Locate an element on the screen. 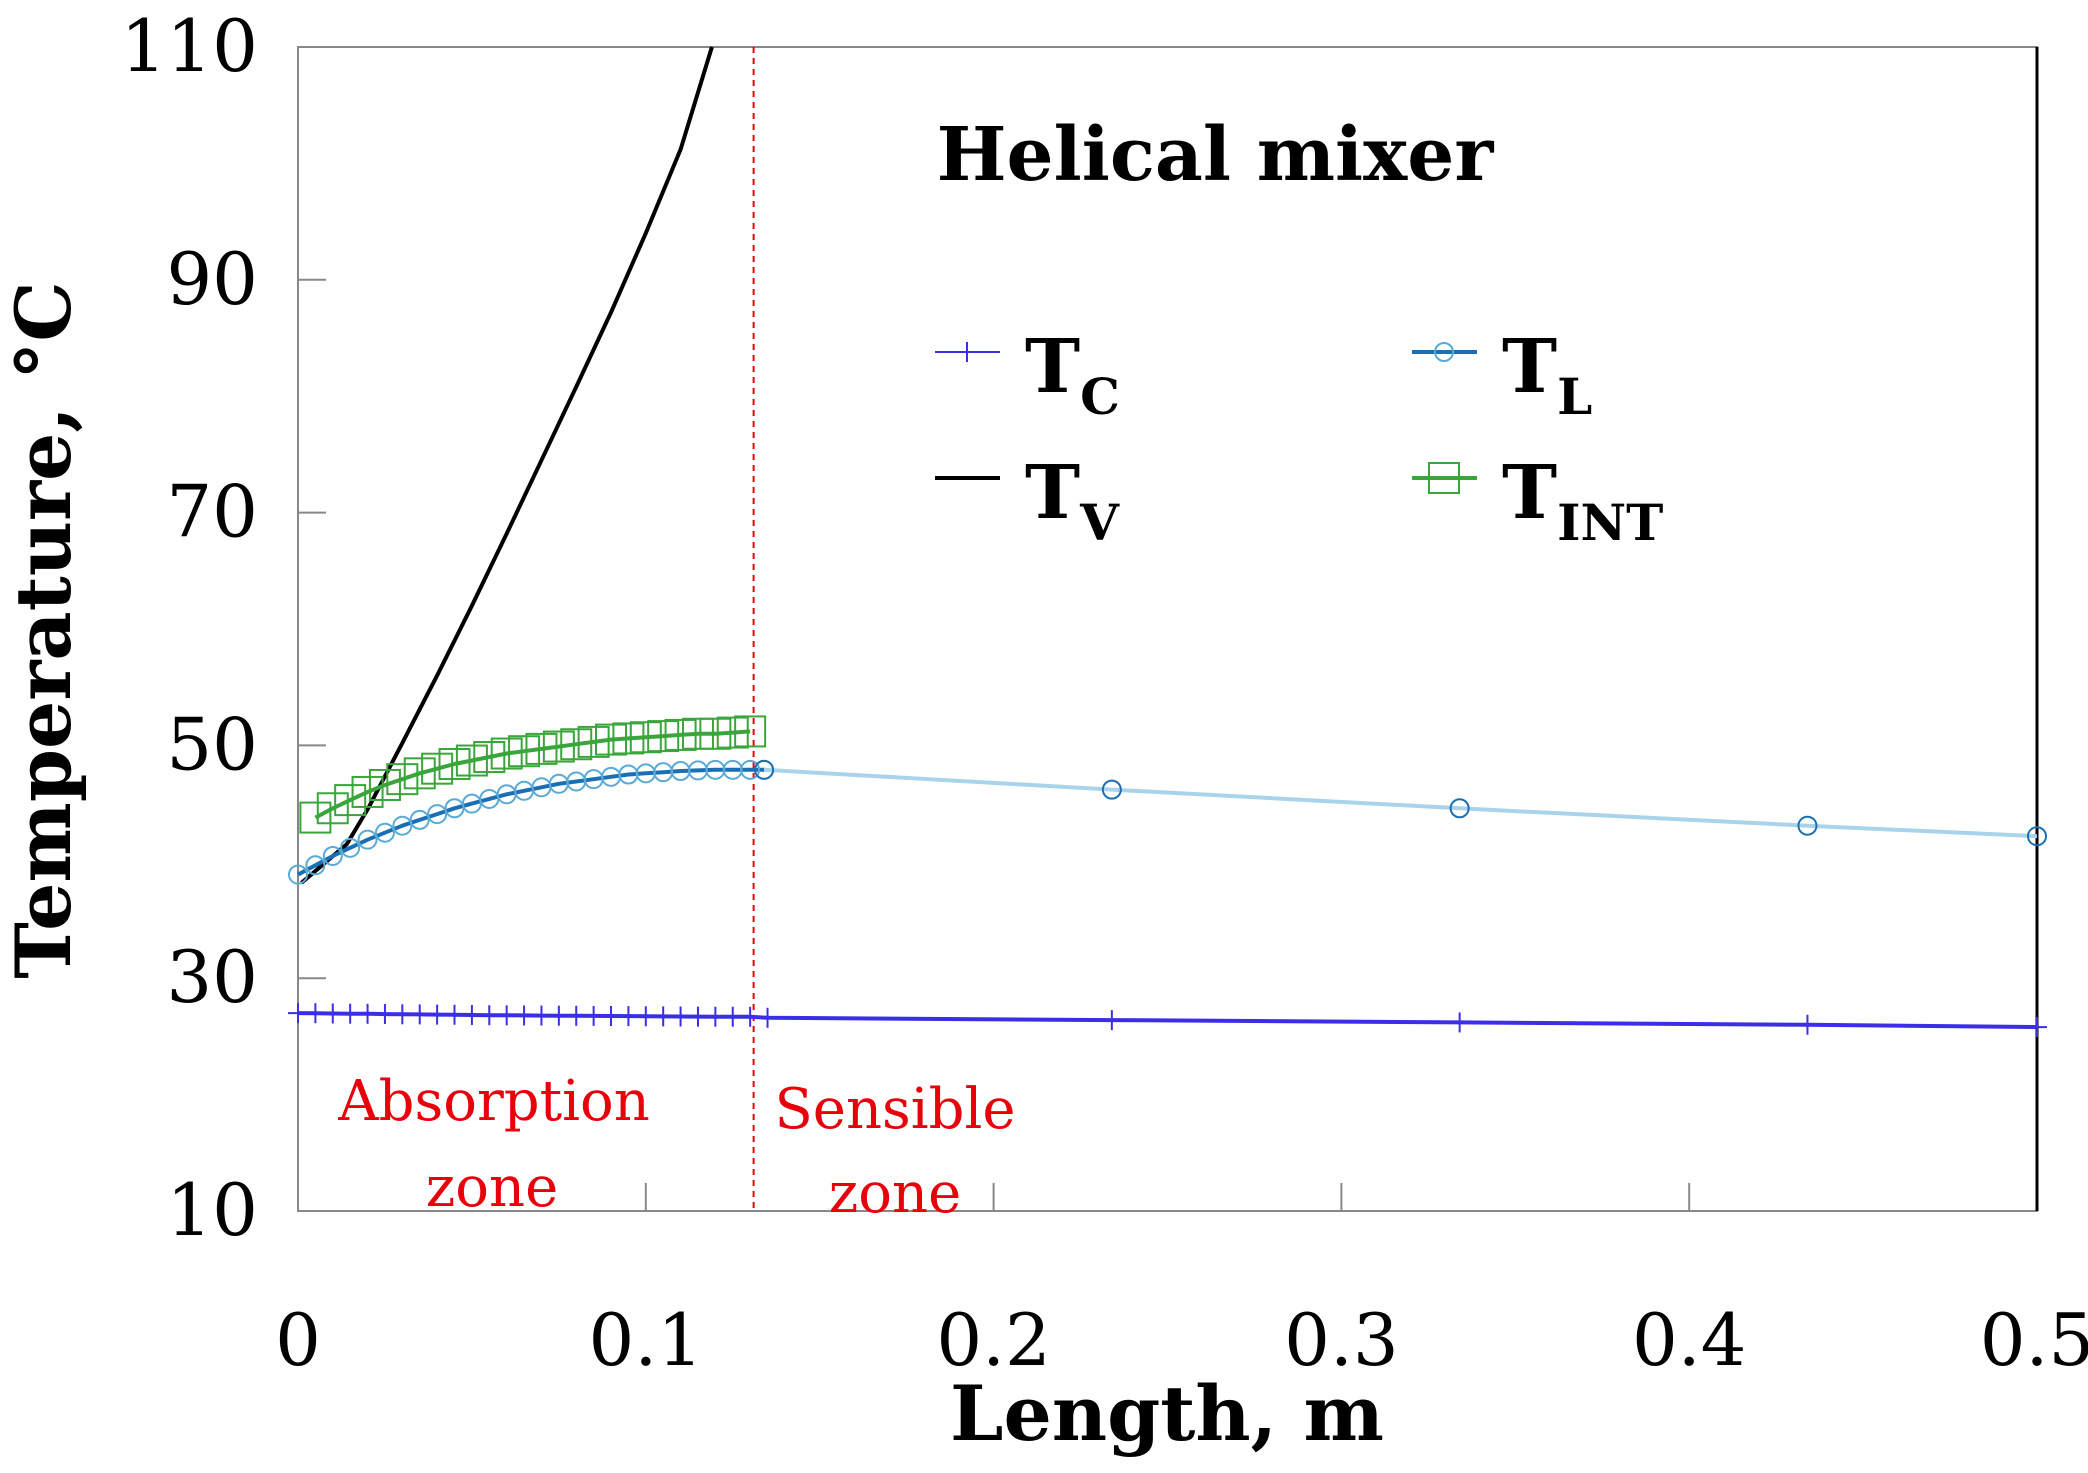 The height and width of the screenshot is (1473, 2088). legend-label-sub: C is located at coordinates (1100, 396).